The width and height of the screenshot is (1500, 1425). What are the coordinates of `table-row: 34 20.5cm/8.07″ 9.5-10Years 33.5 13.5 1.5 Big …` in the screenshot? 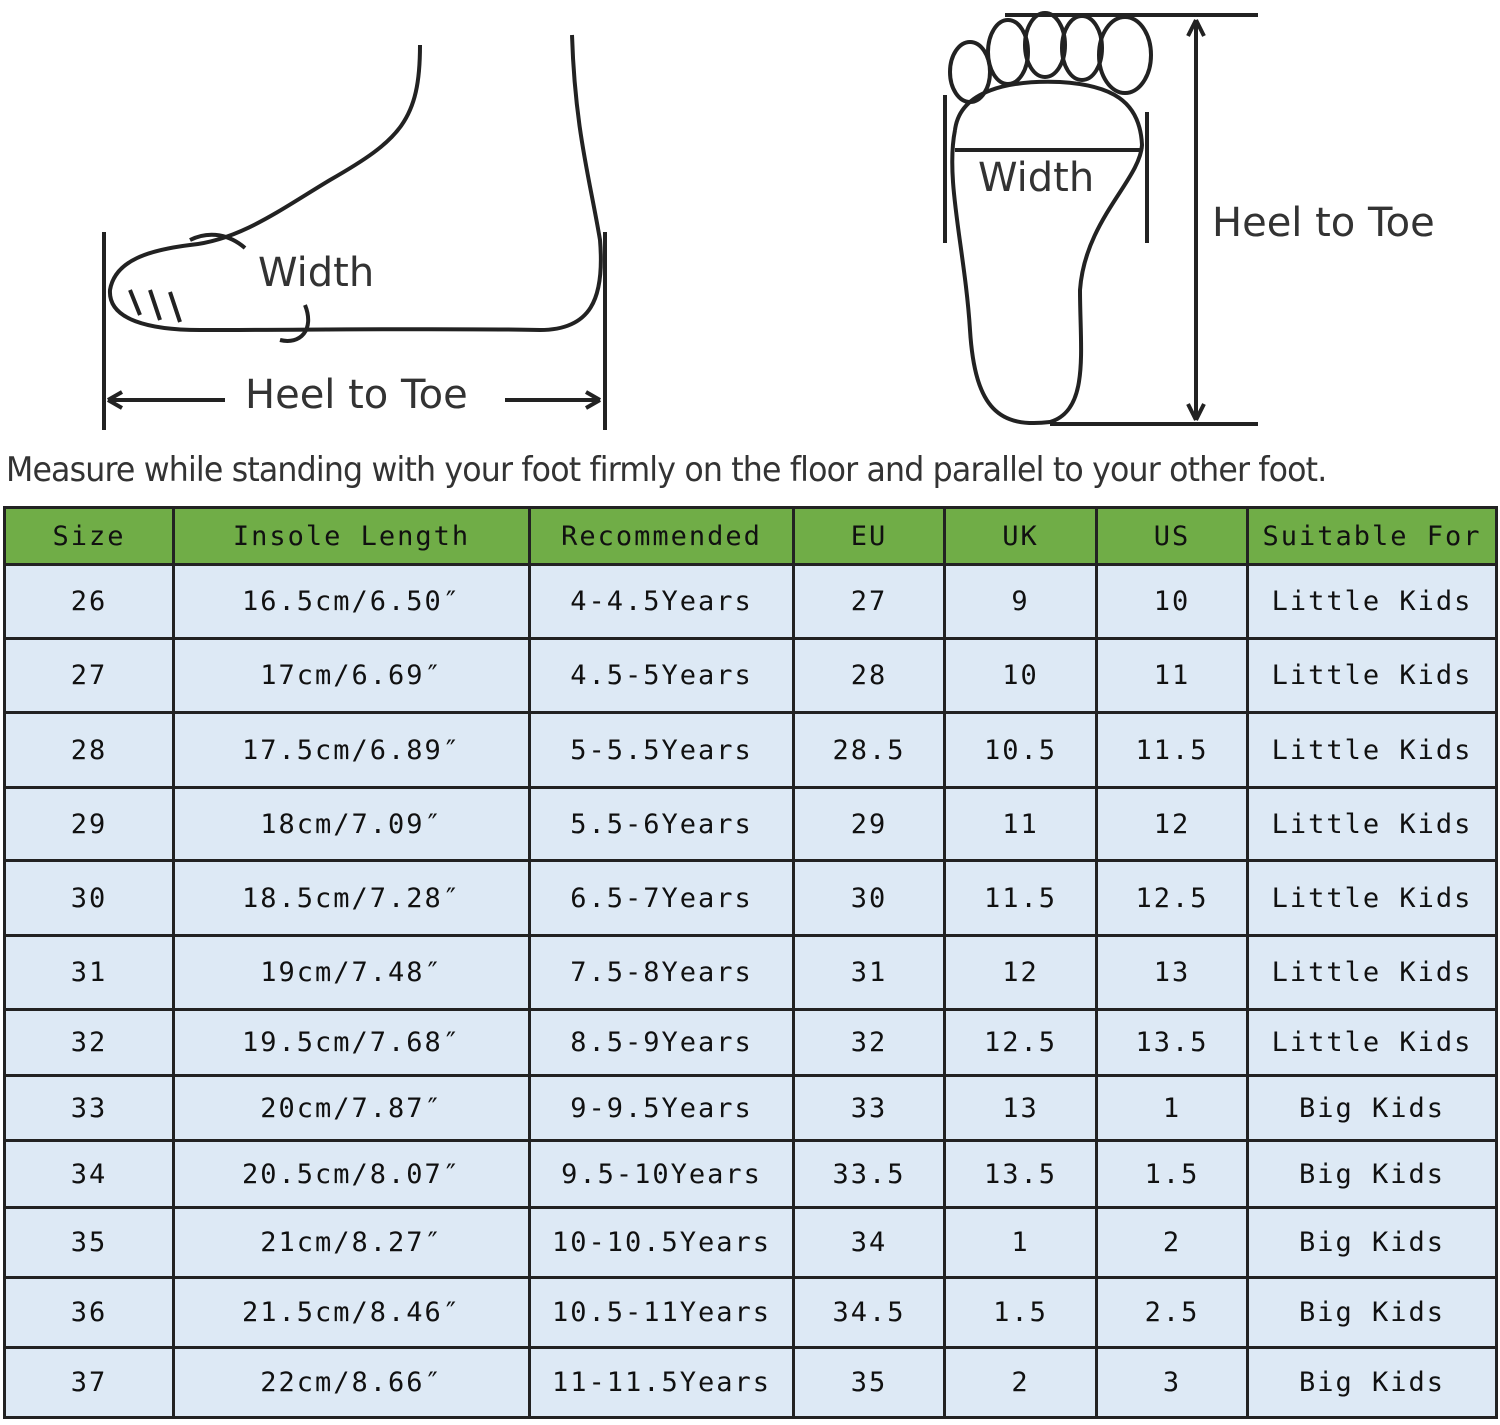 It's located at (750, 1174).